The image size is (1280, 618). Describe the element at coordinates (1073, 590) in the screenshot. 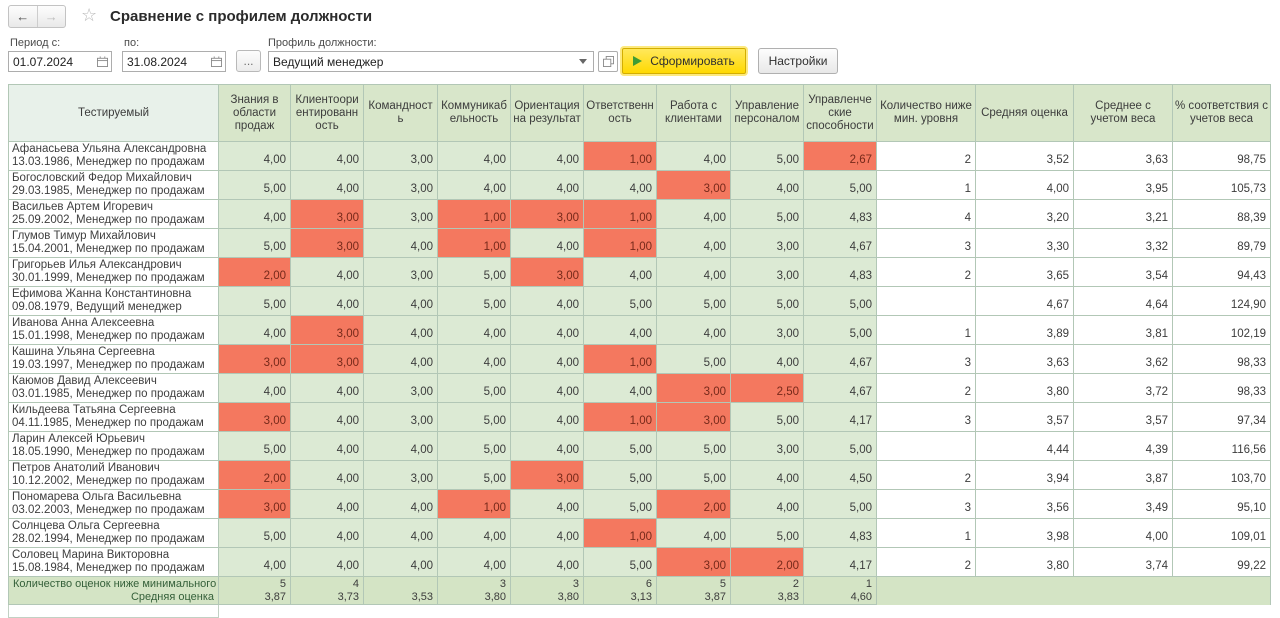

I see `summary-empty-area` at that location.